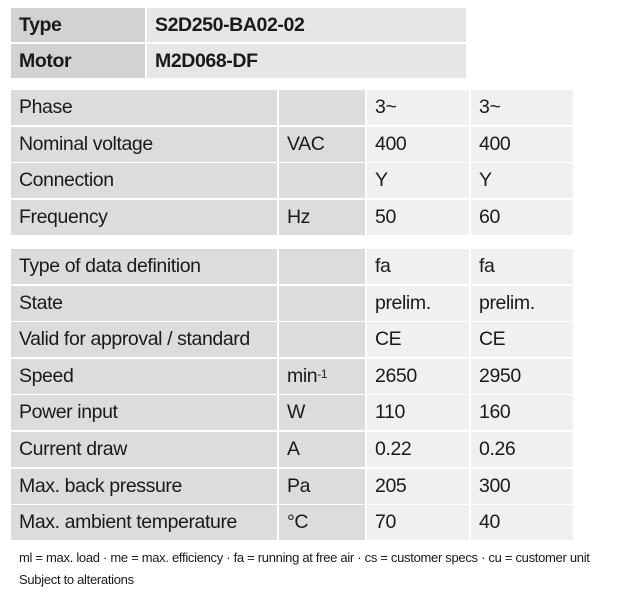 This screenshot has height=594, width=636. What do you see at coordinates (522, 181) in the screenshot?
I see `value-2: Y` at bounding box center [522, 181].